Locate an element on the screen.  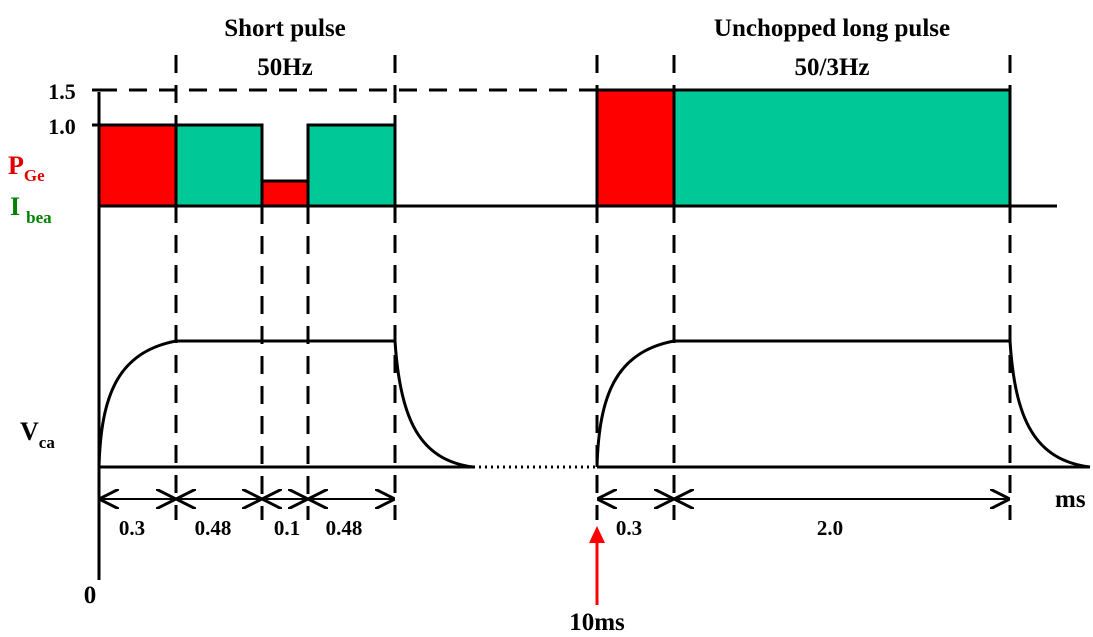
origin-label: 0 is located at coordinates (90, 595).